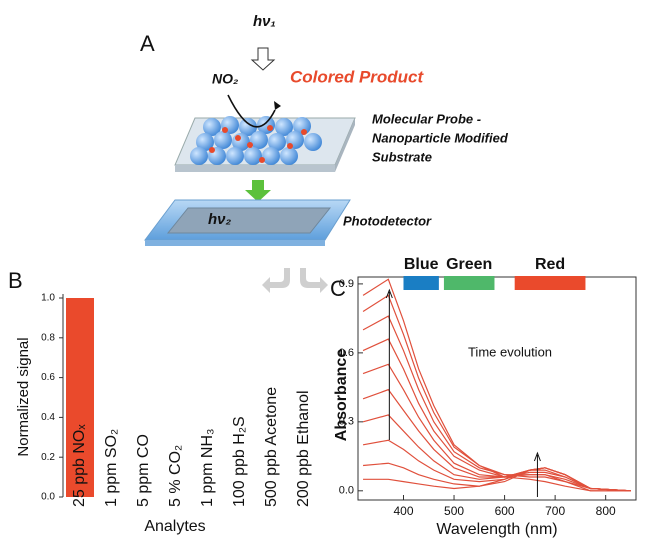 Image resolution: width=645 pixels, height=553 pixels. I want to click on panel-label: A, so click(147, 43).